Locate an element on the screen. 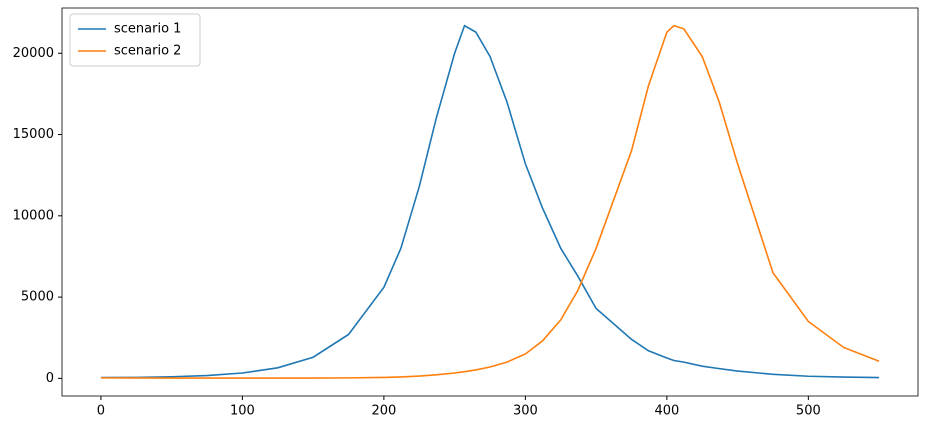  legend-box is located at coordinates (135, 40).